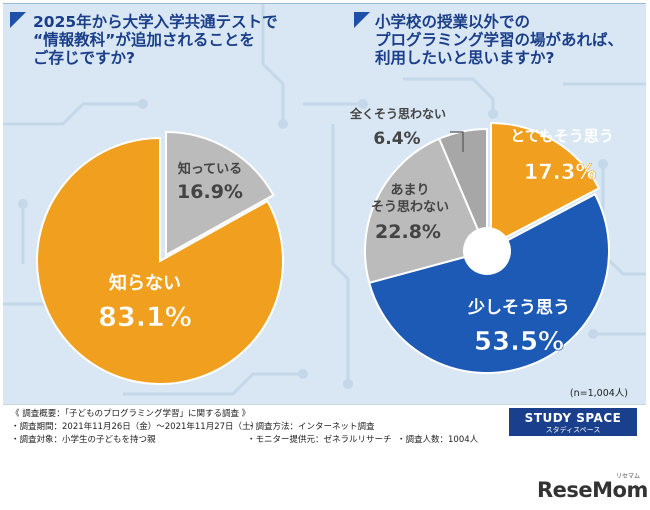 The image size is (650, 510). What do you see at coordinates (562, 136) in the screenshot?
I see `slice-label-very: とてもそう思う` at bounding box center [562, 136].